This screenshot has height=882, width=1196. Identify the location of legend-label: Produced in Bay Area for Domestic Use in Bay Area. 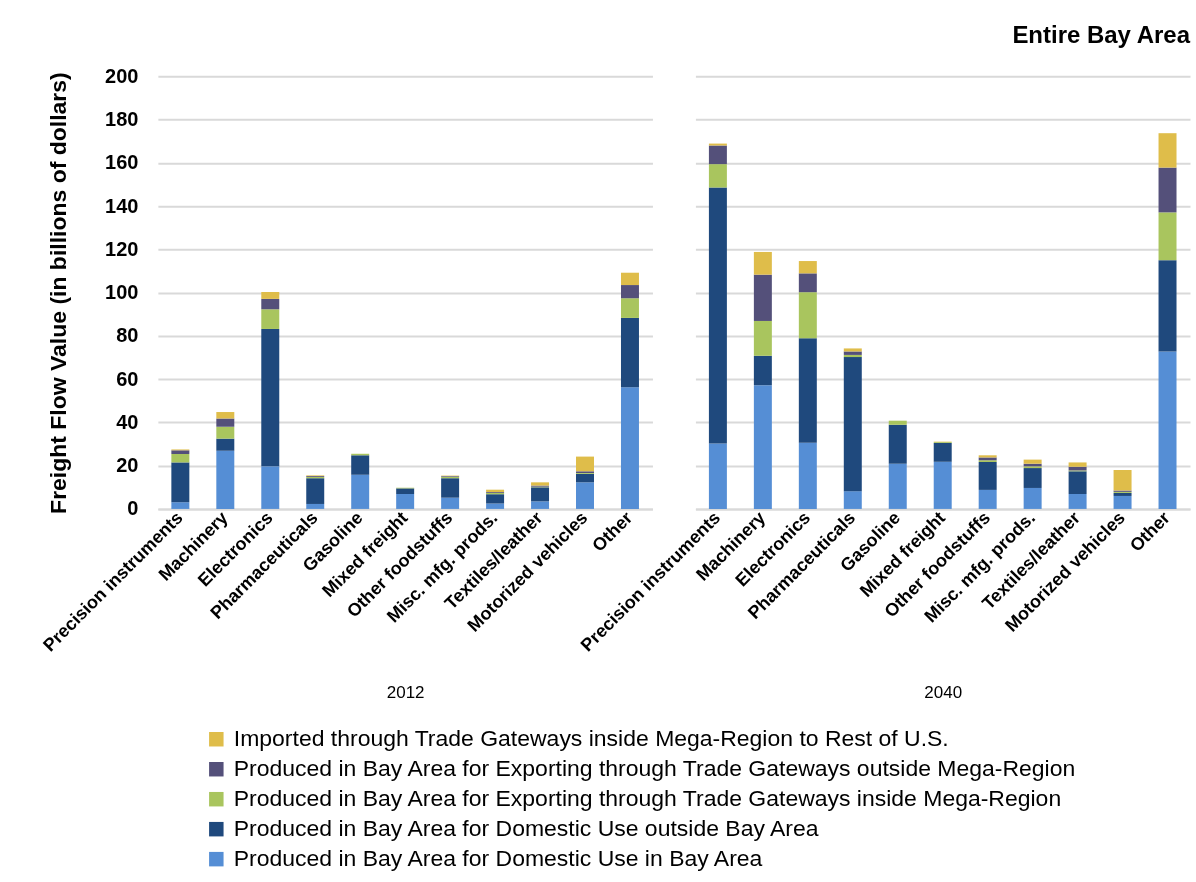
(498, 858).